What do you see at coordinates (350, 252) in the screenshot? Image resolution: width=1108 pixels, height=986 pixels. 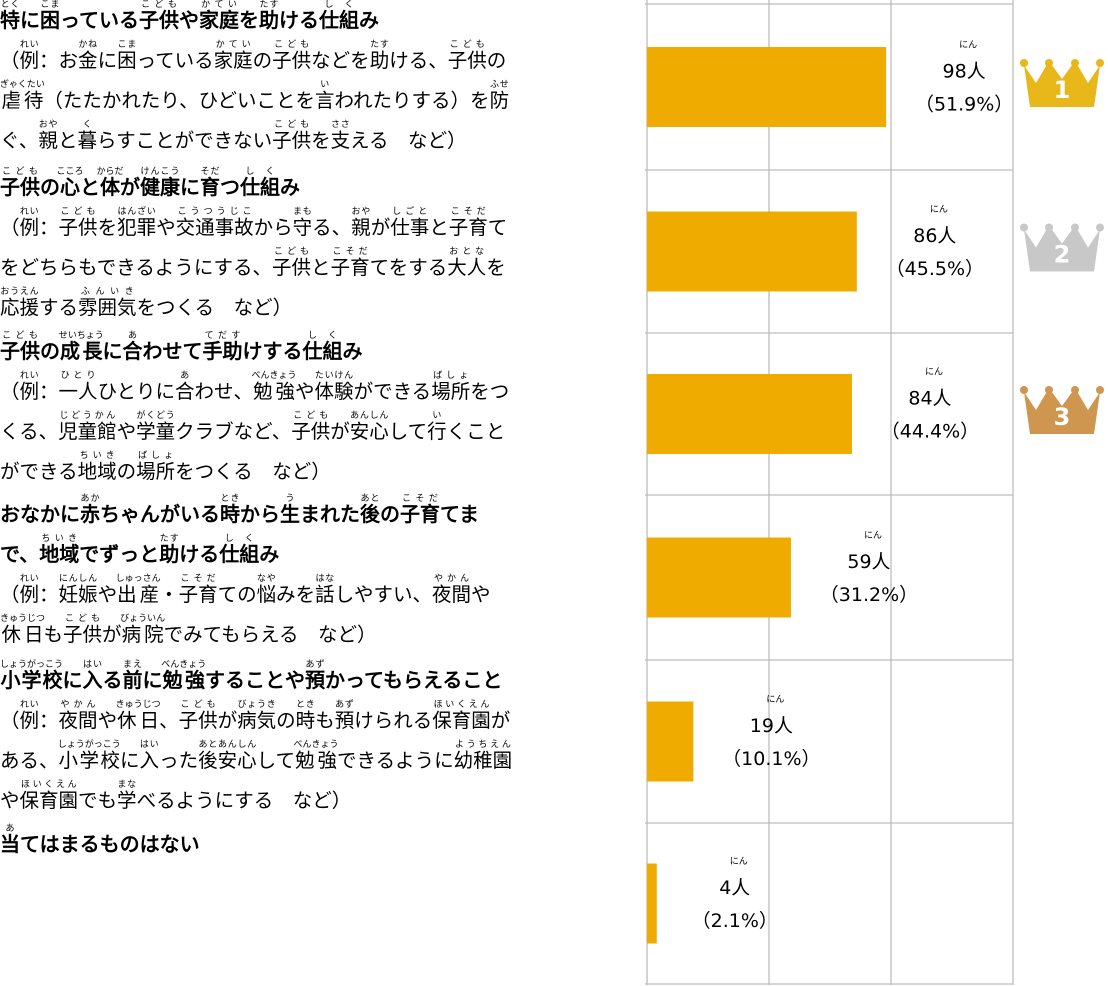 I see `ruby-reading: こそだ` at bounding box center [350, 252].